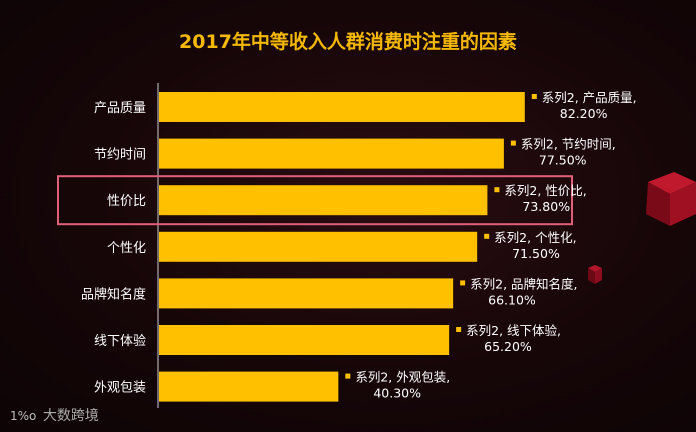 Image resolution: width=696 pixels, height=432 pixels. What do you see at coordinates (126, 248) in the screenshot?
I see `category-label: 个性化` at bounding box center [126, 248].